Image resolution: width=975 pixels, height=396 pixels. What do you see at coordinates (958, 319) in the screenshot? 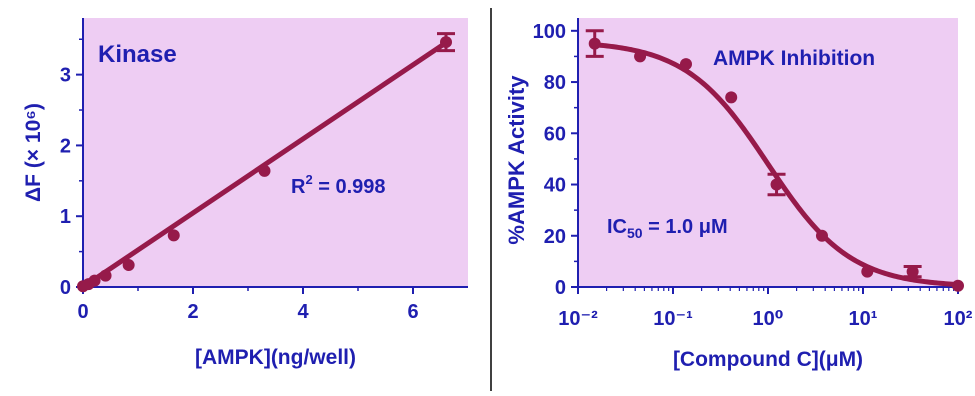
I see `right-x-tick-label: 10²` at bounding box center [958, 319].